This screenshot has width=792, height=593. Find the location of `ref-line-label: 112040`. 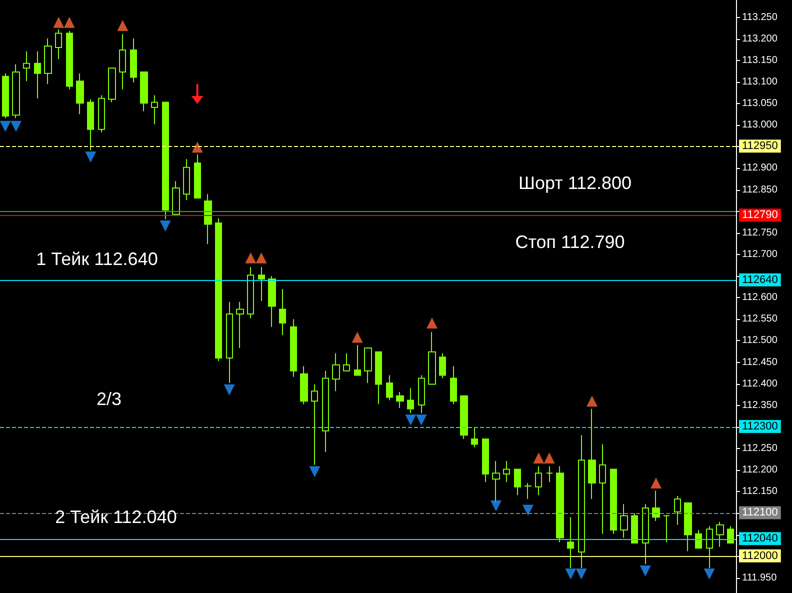

ref-line-label: 112040 is located at coordinates (760, 538).